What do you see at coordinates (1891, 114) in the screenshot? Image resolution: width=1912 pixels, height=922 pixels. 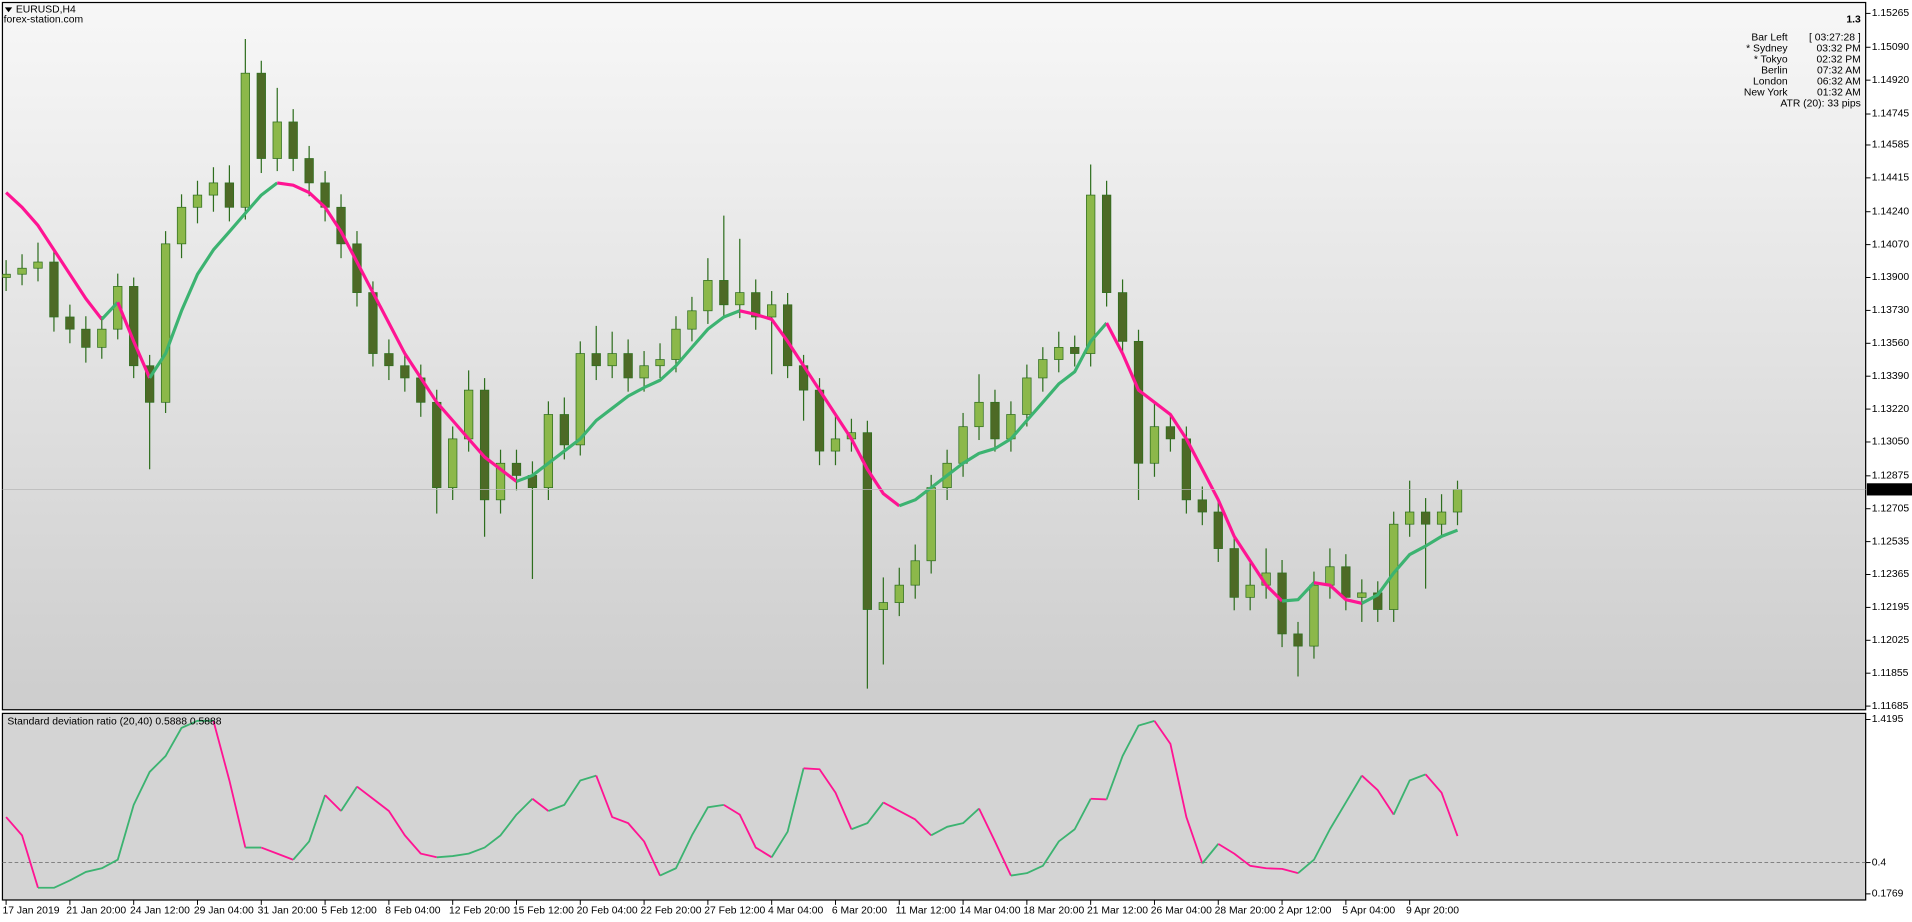 I see `y-tick-label: 1.14745` at bounding box center [1891, 114].